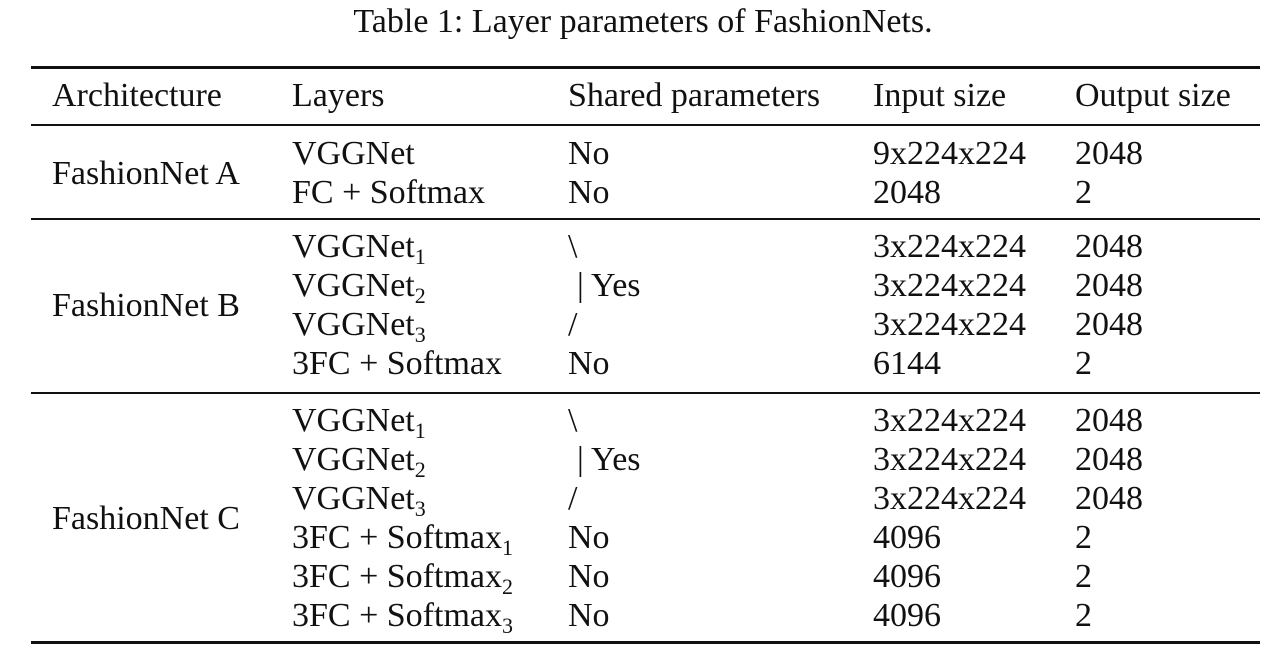  What do you see at coordinates (949, 153) in the screenshot?
I see `input-size-cell: 9x224x224` at bounding box center [949, 153].